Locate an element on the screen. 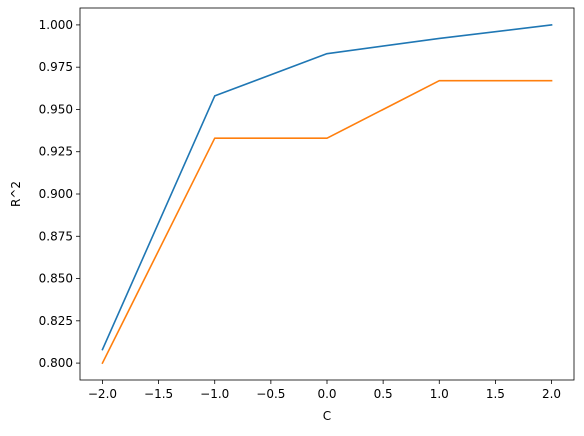  y-tick-label: 0.925 is located at coordinates (56, 152).